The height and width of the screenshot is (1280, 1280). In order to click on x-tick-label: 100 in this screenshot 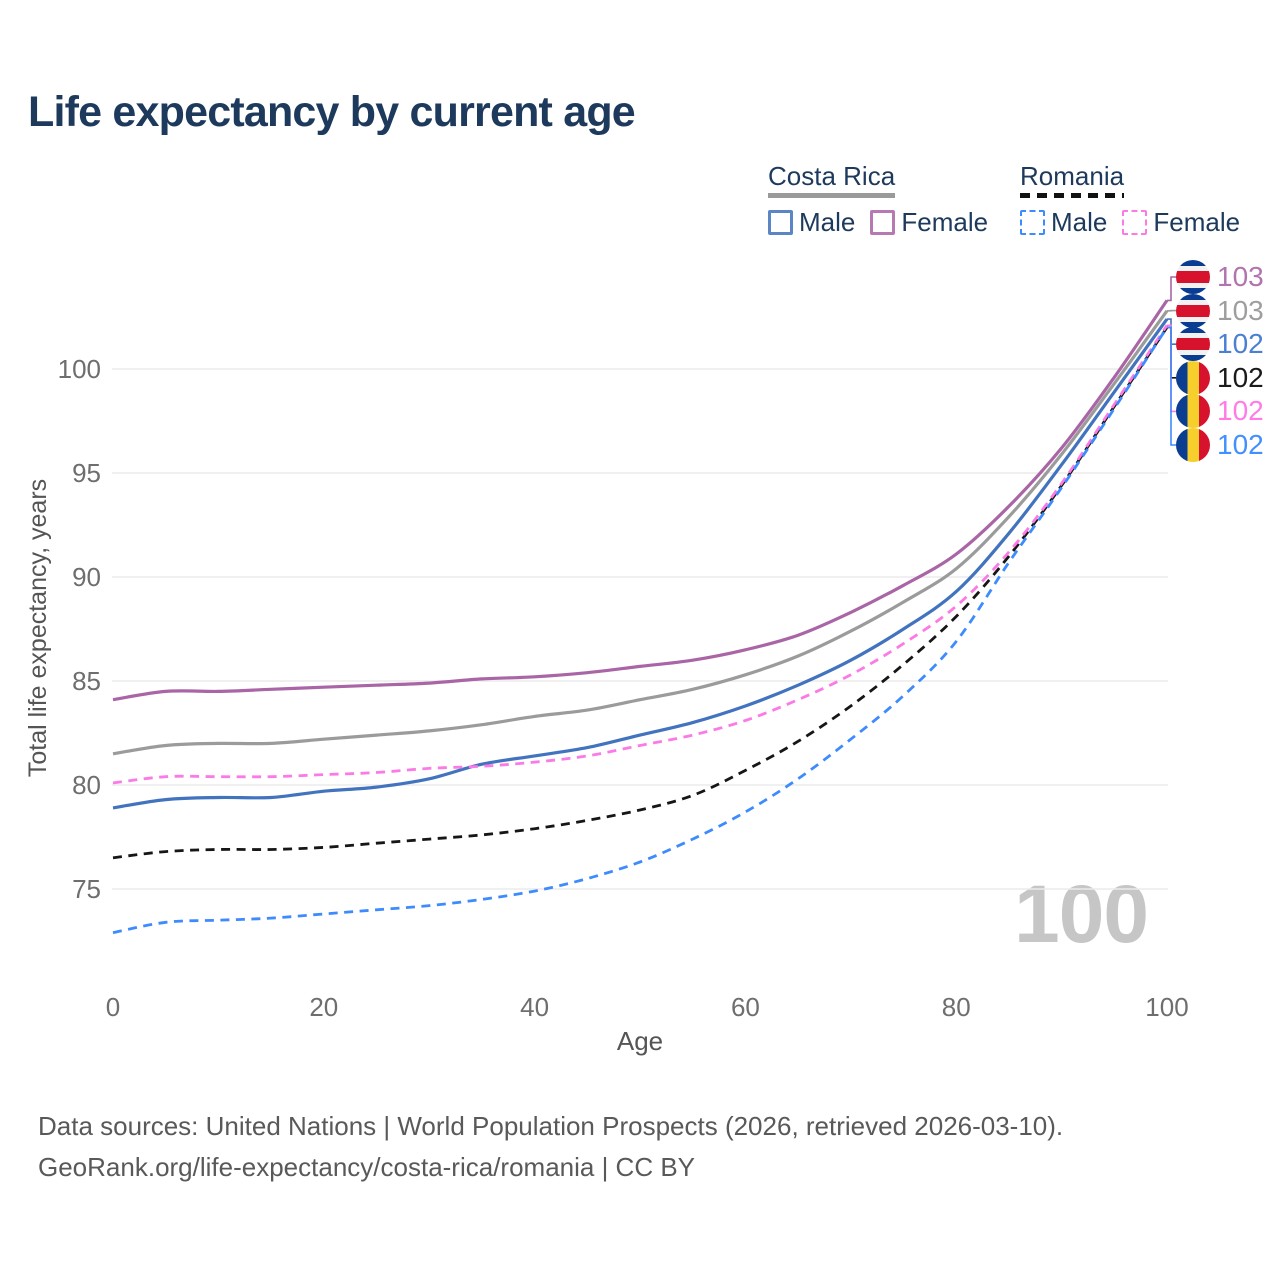, I will do `click(1166, 1007)`.